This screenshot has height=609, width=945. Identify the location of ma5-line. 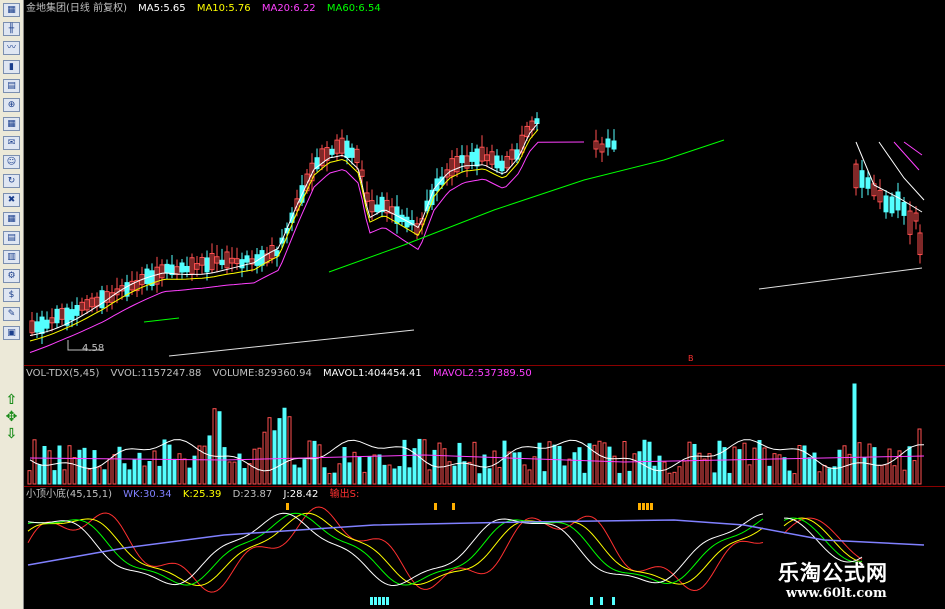
(890, 177).